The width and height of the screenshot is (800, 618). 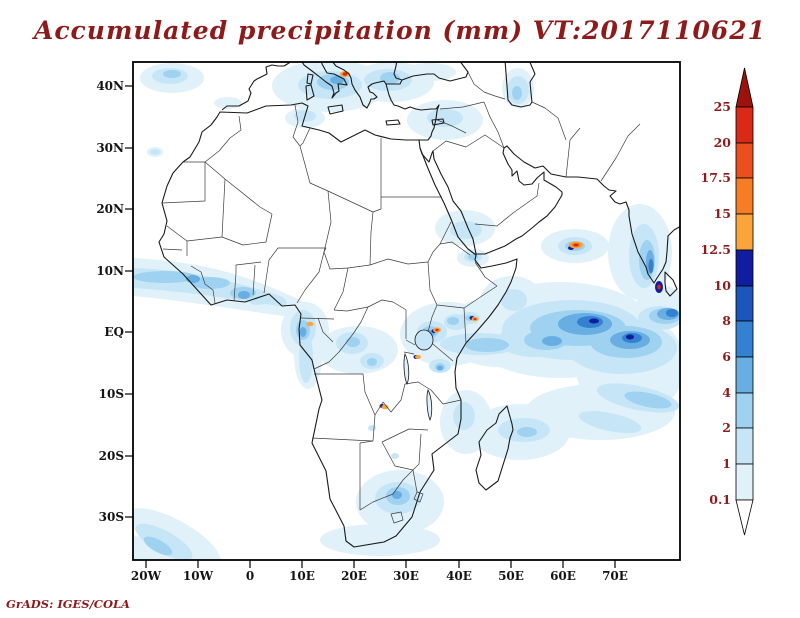 I want to click on lat-label-10n: 10N, so click(x=110, y=271).